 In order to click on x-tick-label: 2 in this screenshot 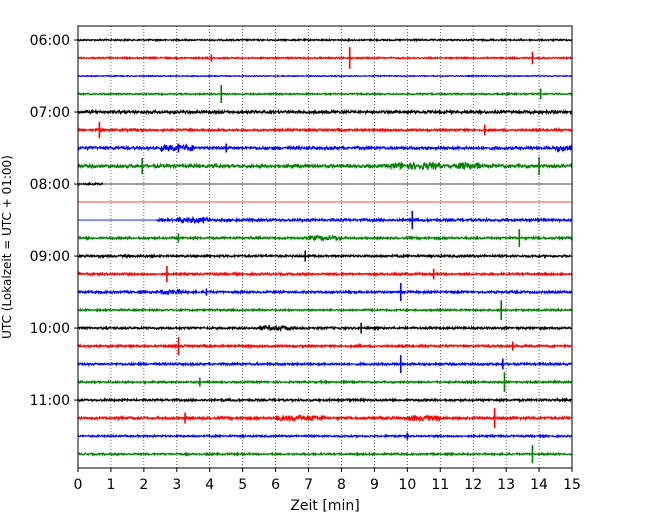, I will do `click(143, 485)`.